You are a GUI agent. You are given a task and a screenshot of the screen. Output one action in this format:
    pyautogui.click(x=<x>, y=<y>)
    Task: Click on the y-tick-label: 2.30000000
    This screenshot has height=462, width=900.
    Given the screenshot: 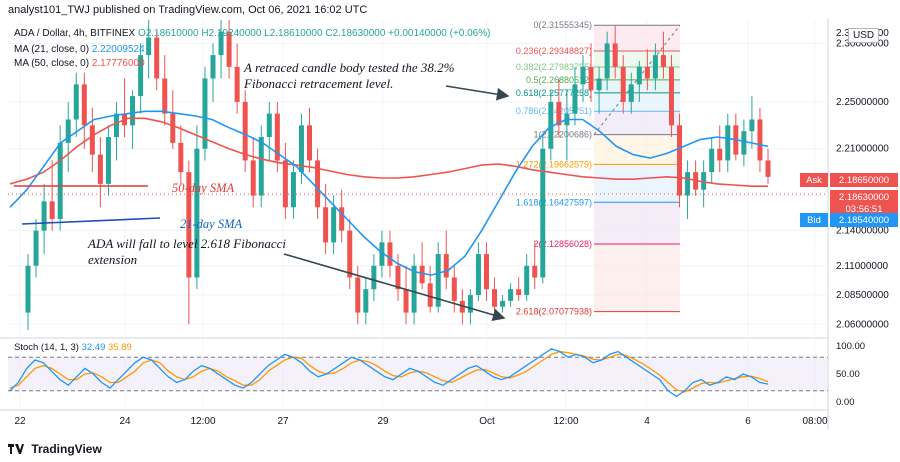 What is the action you would take?
    pyautogui.click(x=862, y=43)
    